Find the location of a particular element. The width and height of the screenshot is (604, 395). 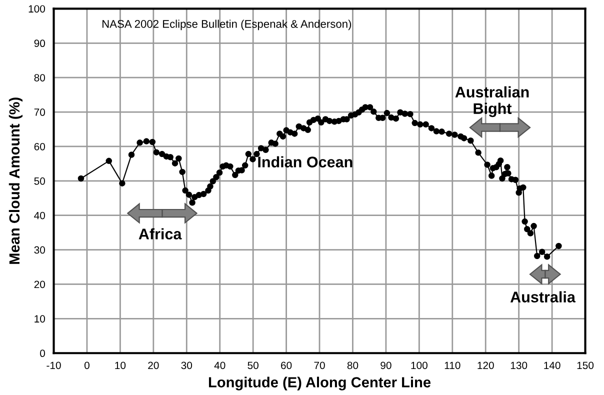

x-axis-title: Longitude (E) Along Center Line is located at coordinates (319, 383).